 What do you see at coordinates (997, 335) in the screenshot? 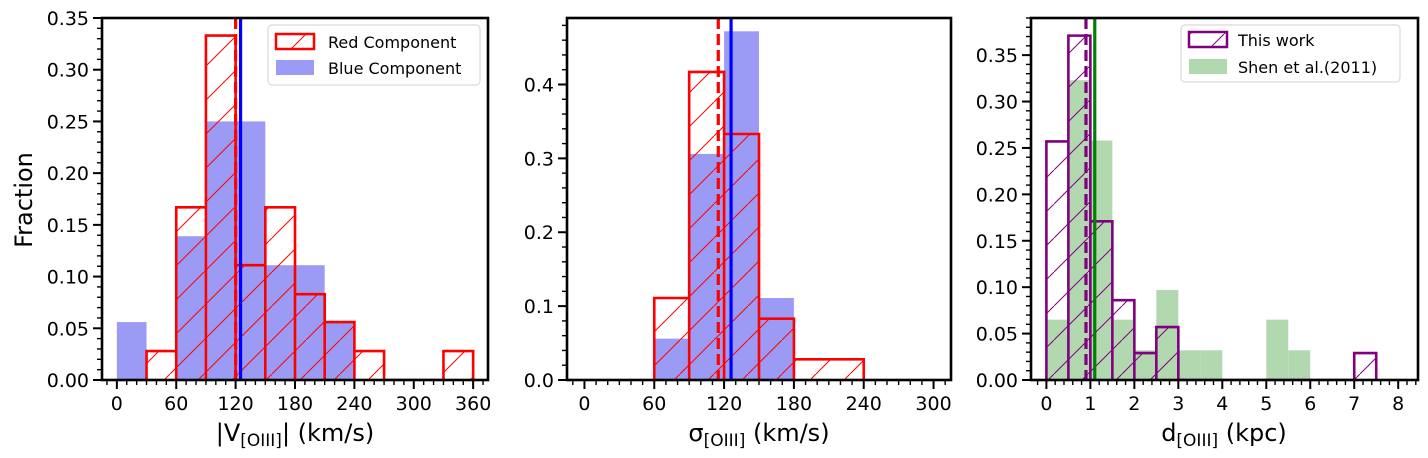
I see `distance-y-tick-label: 0.05` at bounding box center [997, 335].